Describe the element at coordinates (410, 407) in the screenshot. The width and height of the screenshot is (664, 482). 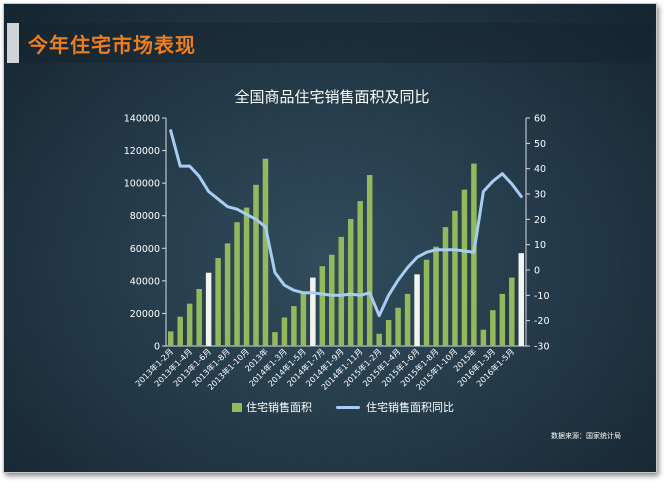
I see `legend-label-line: 住宅销售面积同比` at that location.